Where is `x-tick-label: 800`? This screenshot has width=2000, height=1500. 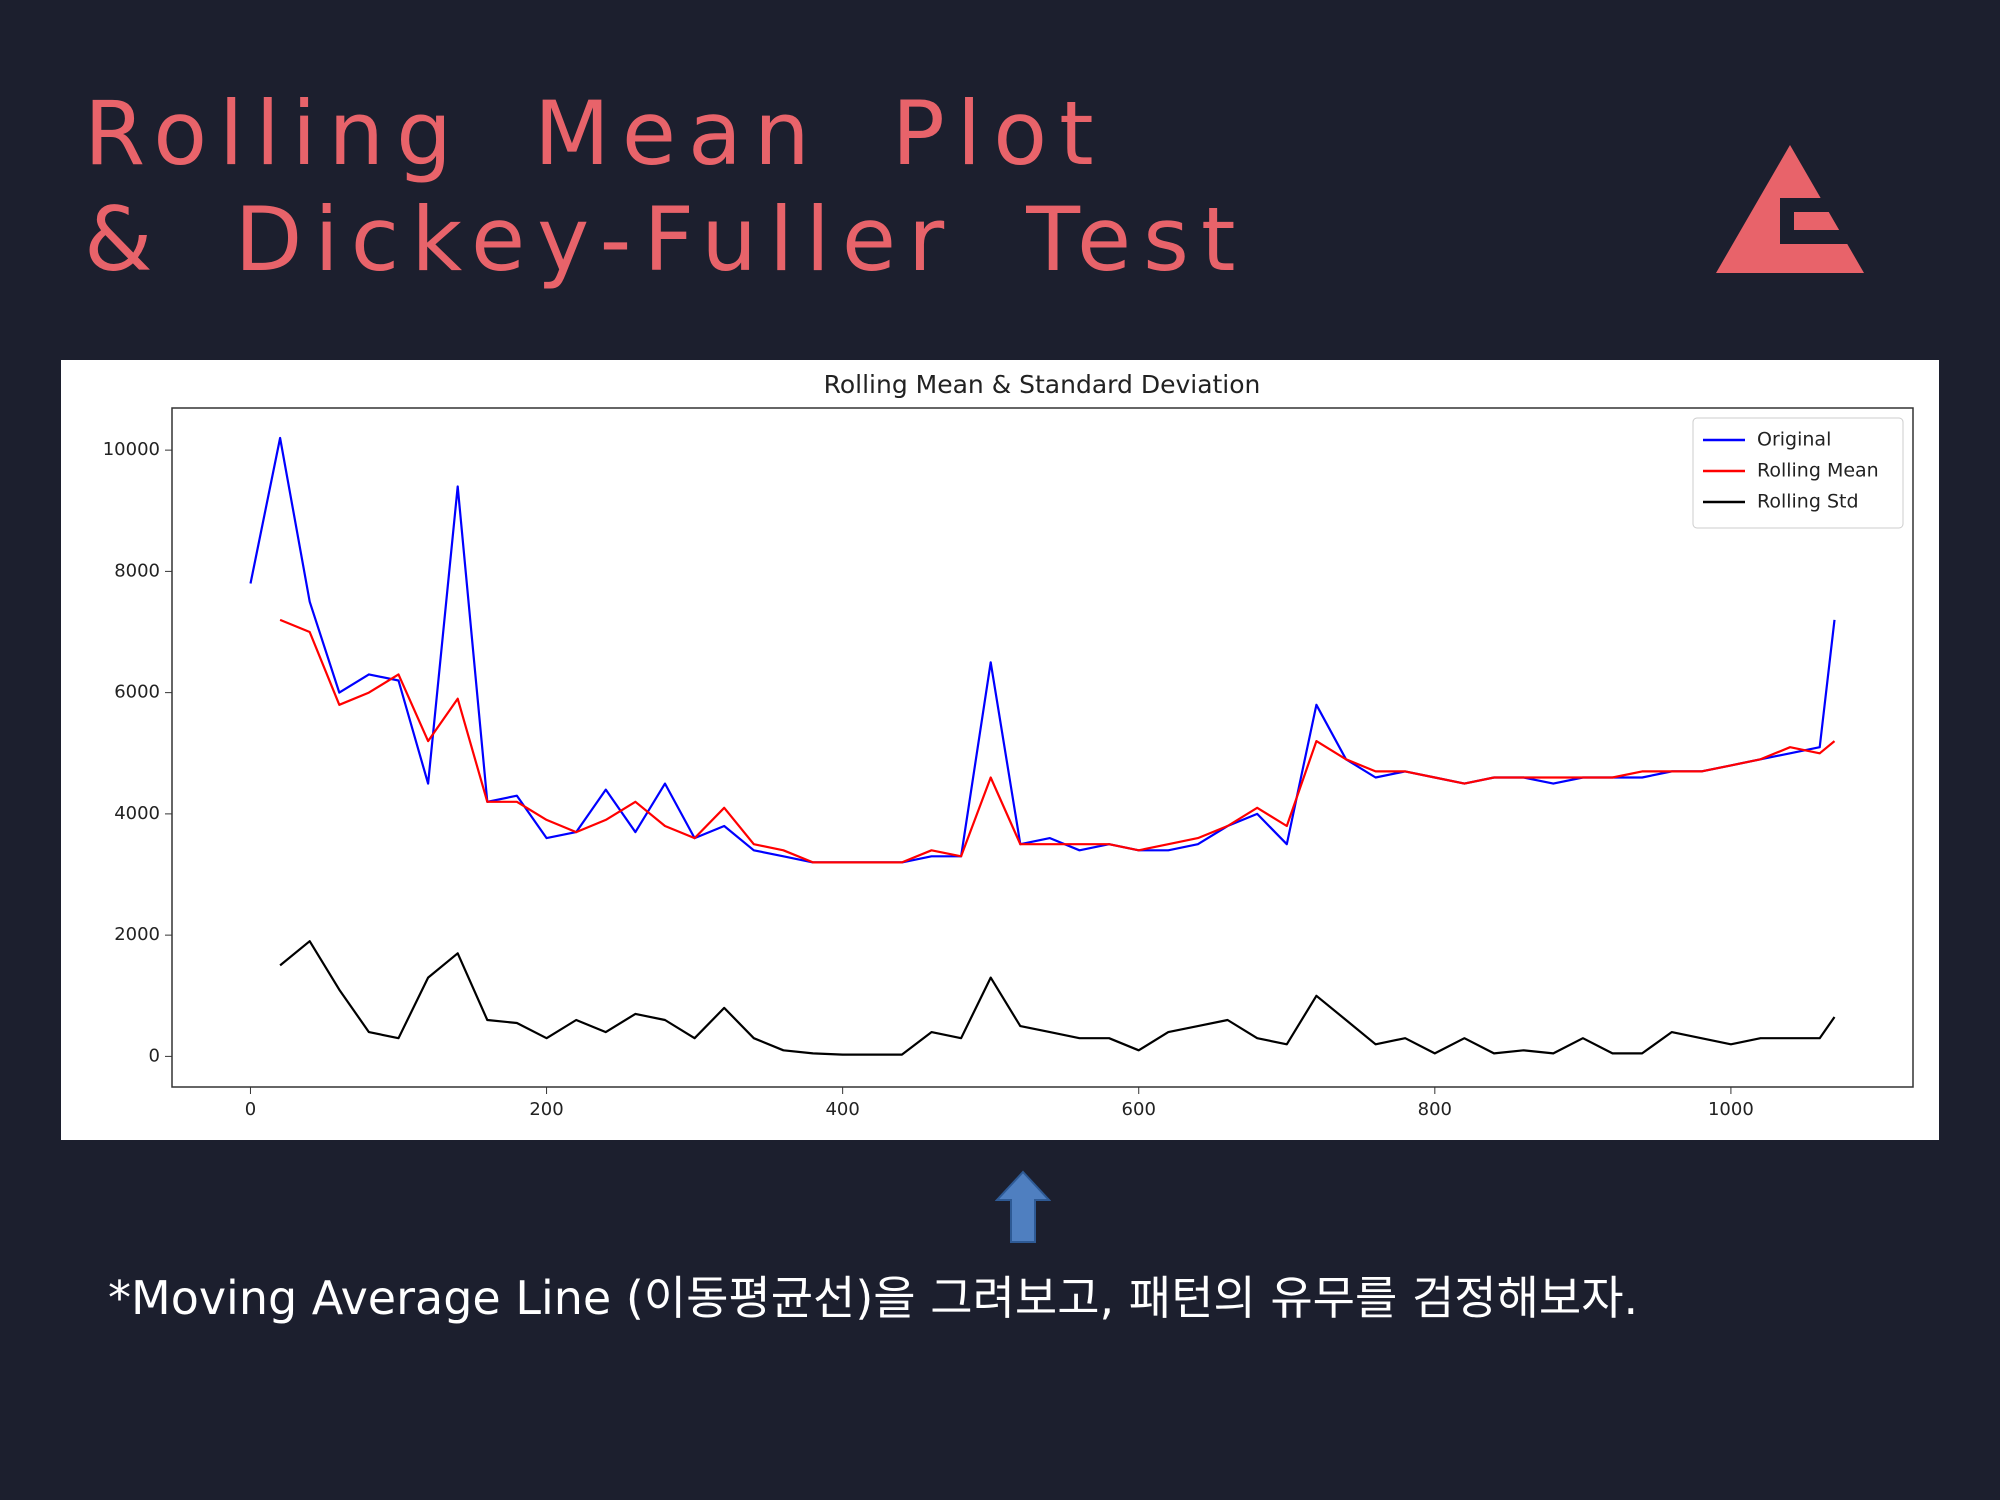 x-tick-label: 800 is located at coordinates (1435, 1109).